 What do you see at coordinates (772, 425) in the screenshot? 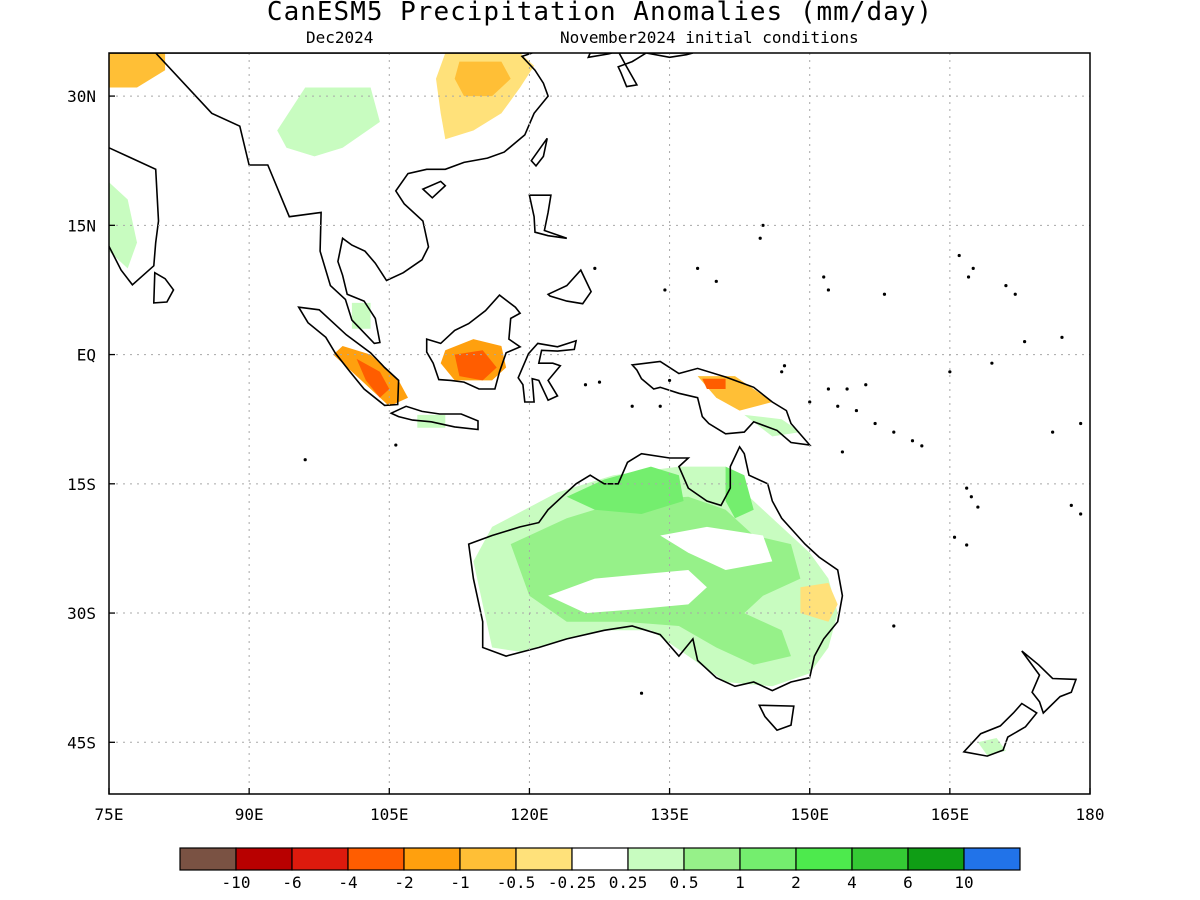
I see `anomaly-png-wet` at bounding box center [772, 425].